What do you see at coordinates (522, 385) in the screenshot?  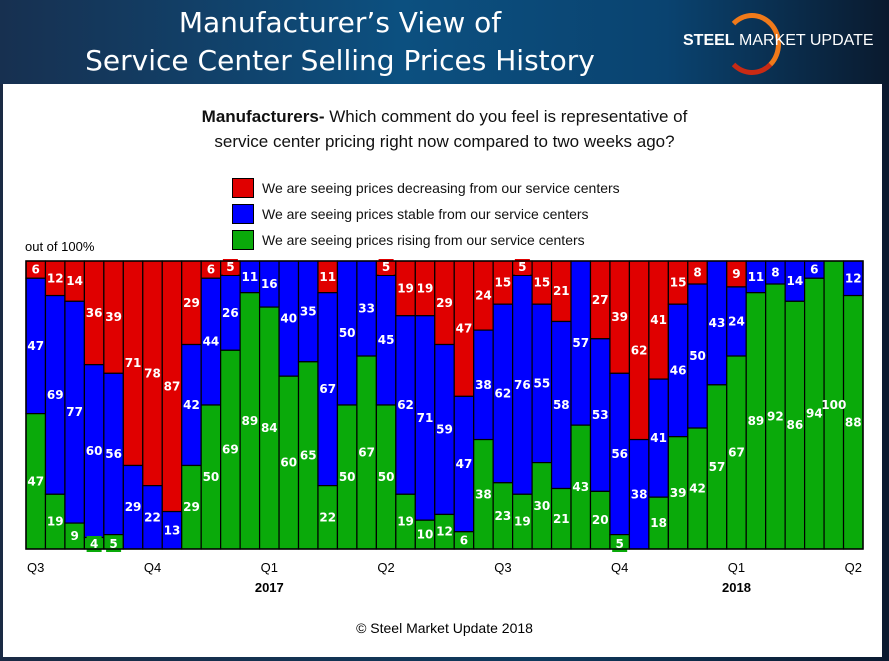 I see `data-label: 76` at bounding box center [522, 385].